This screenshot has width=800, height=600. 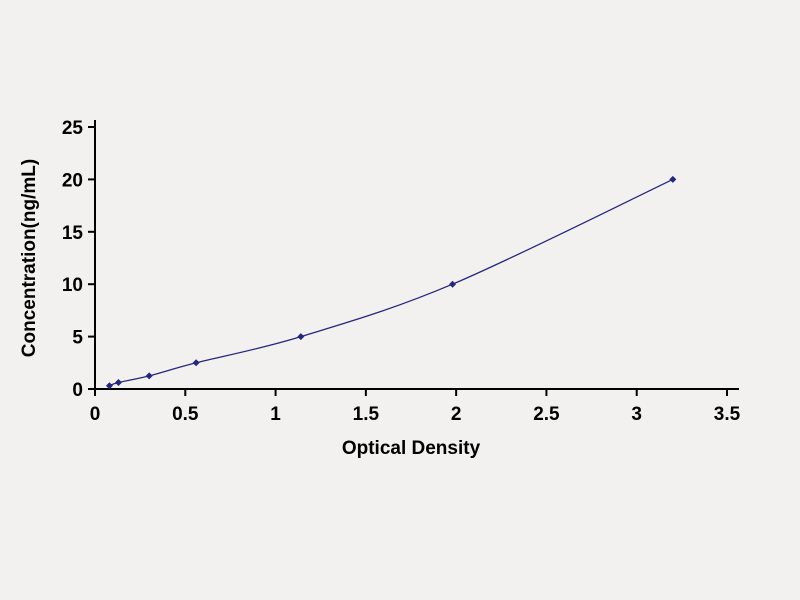 What do you see at coordinates (366, 414) in the screenshot?
I see `svg-text: 1.5` at bounding box center [366, 414].